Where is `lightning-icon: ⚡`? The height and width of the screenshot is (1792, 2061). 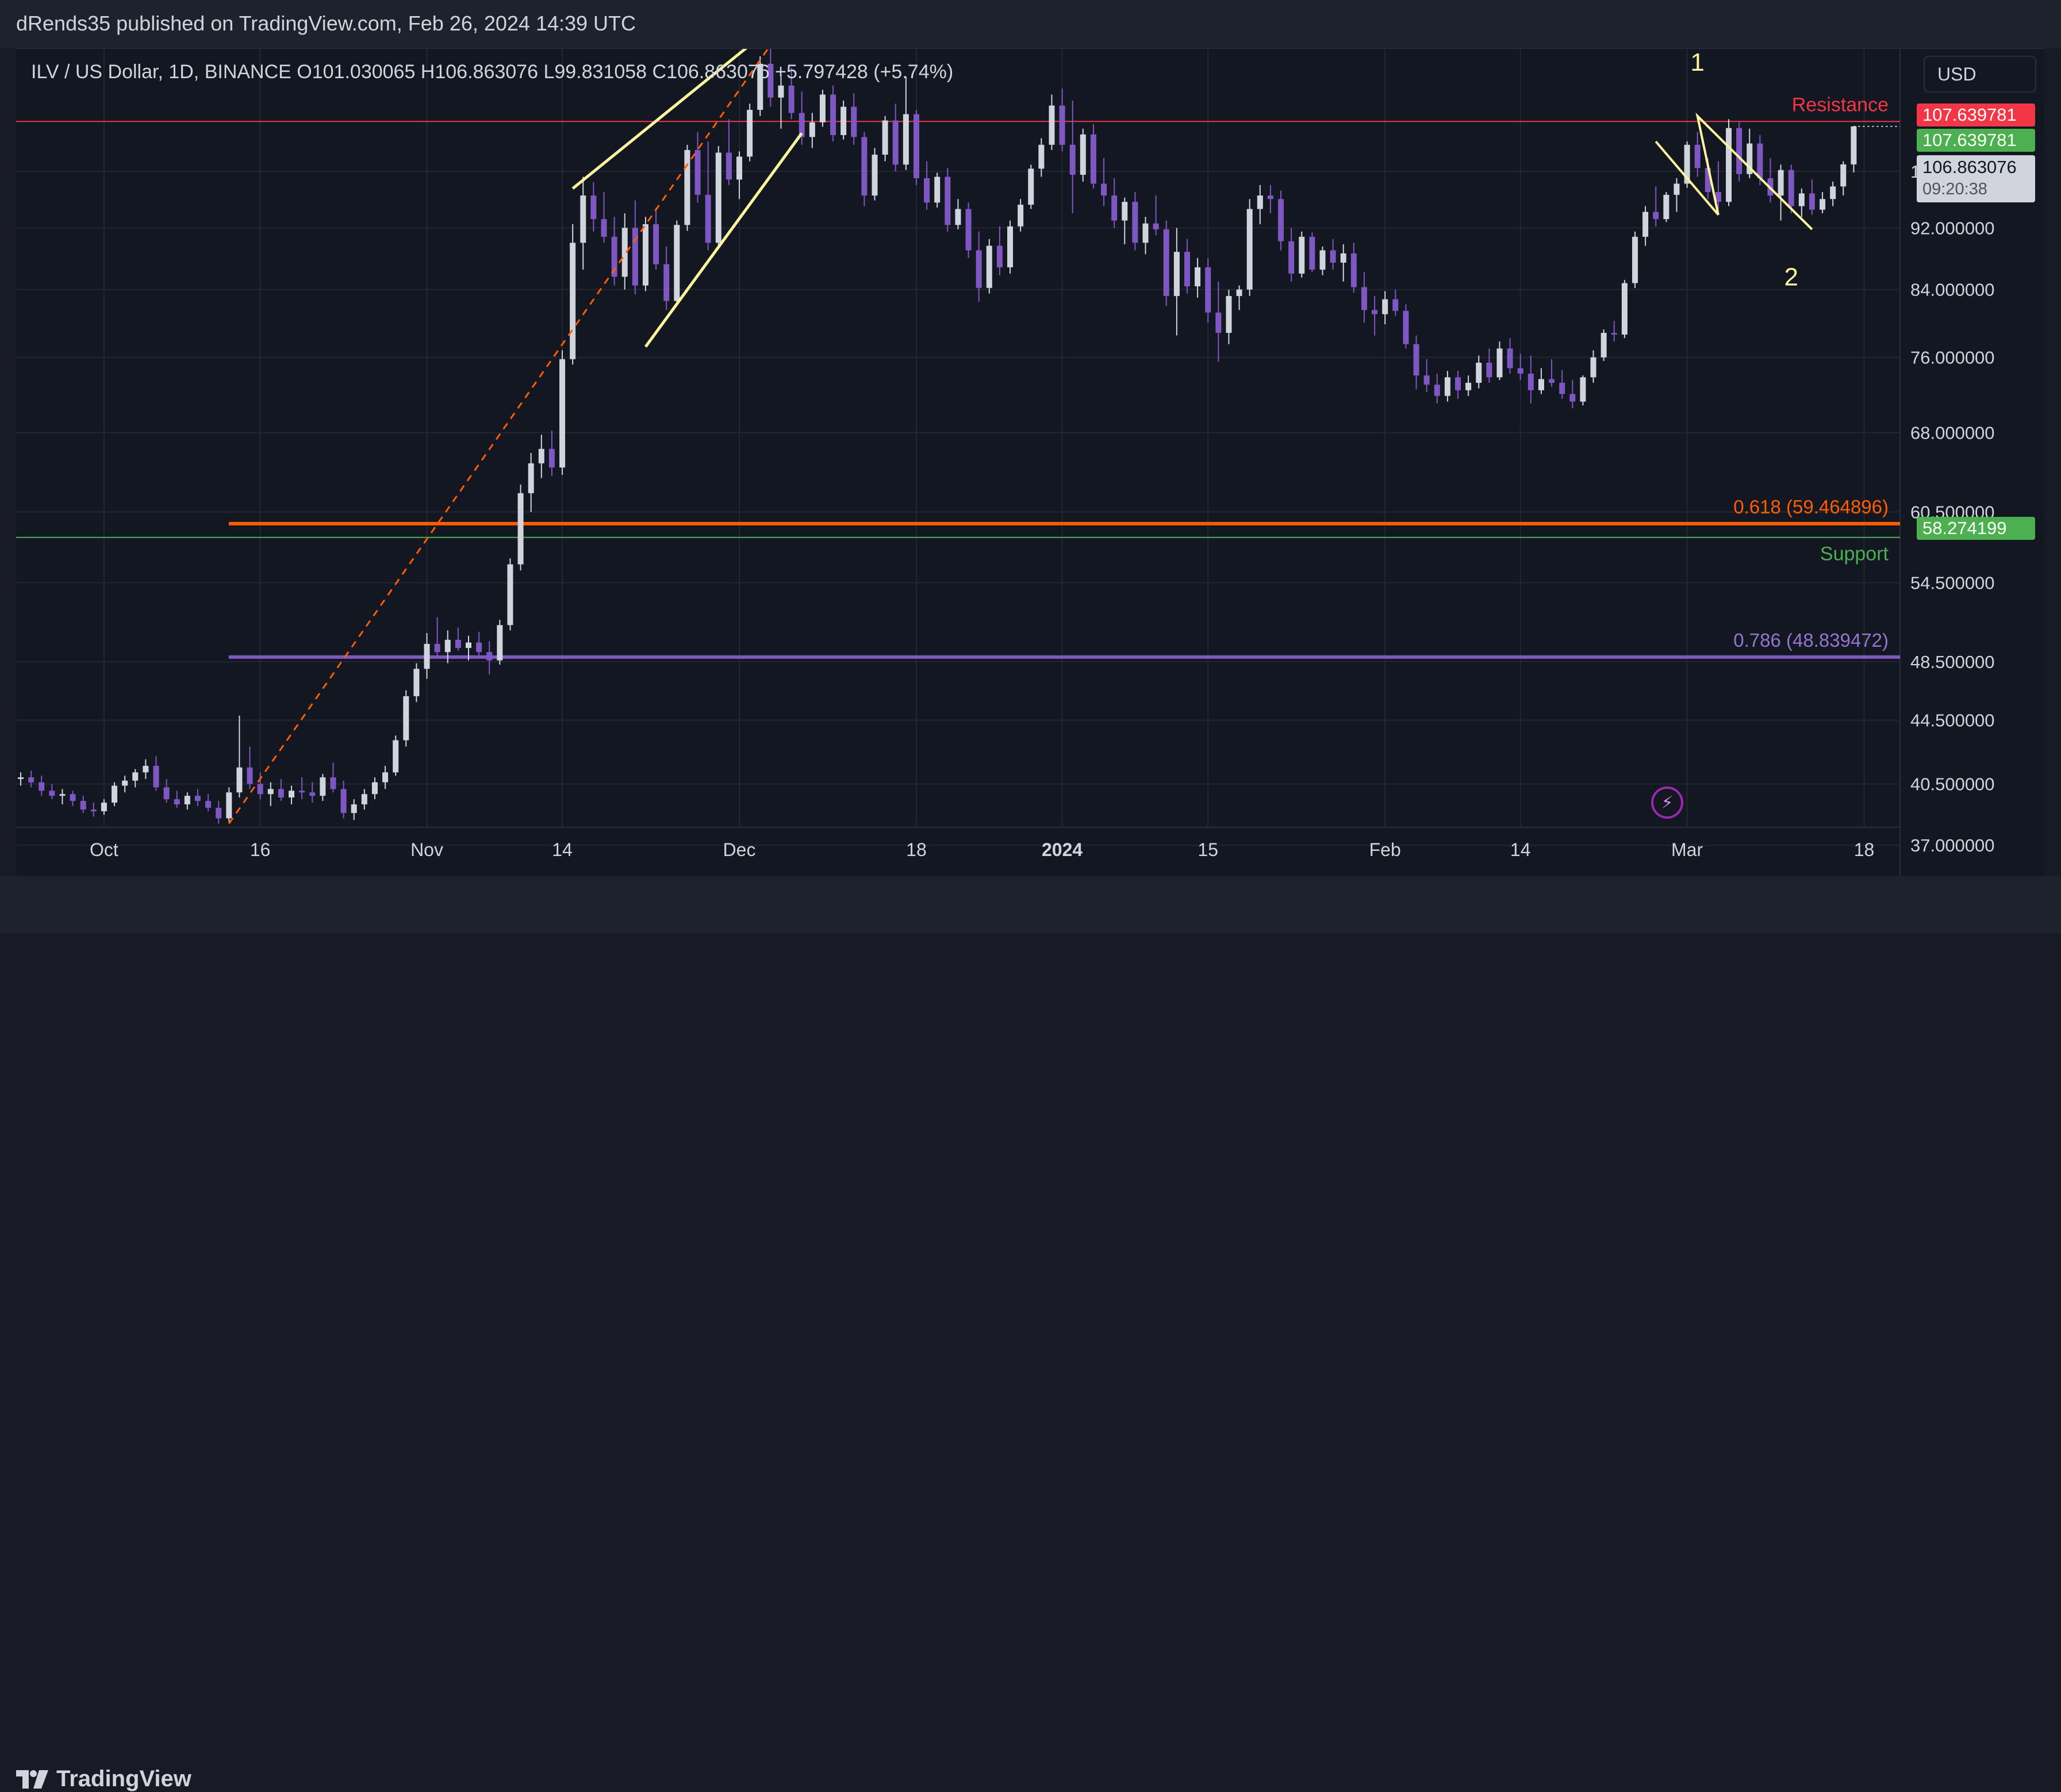
lightning-icon: ⚡ is located at coordinates (1667, 802).